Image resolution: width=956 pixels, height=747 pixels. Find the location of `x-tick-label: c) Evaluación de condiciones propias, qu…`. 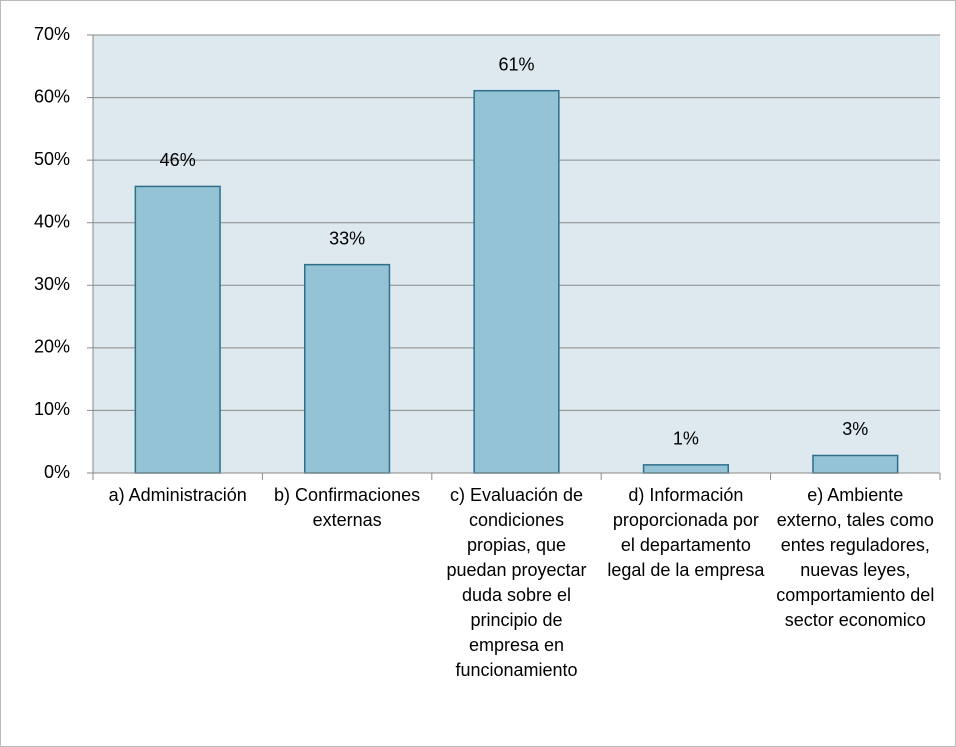

x-tick-label: c) Evaluación de condiciones propias, qu… is located at coordinates (516, 582).